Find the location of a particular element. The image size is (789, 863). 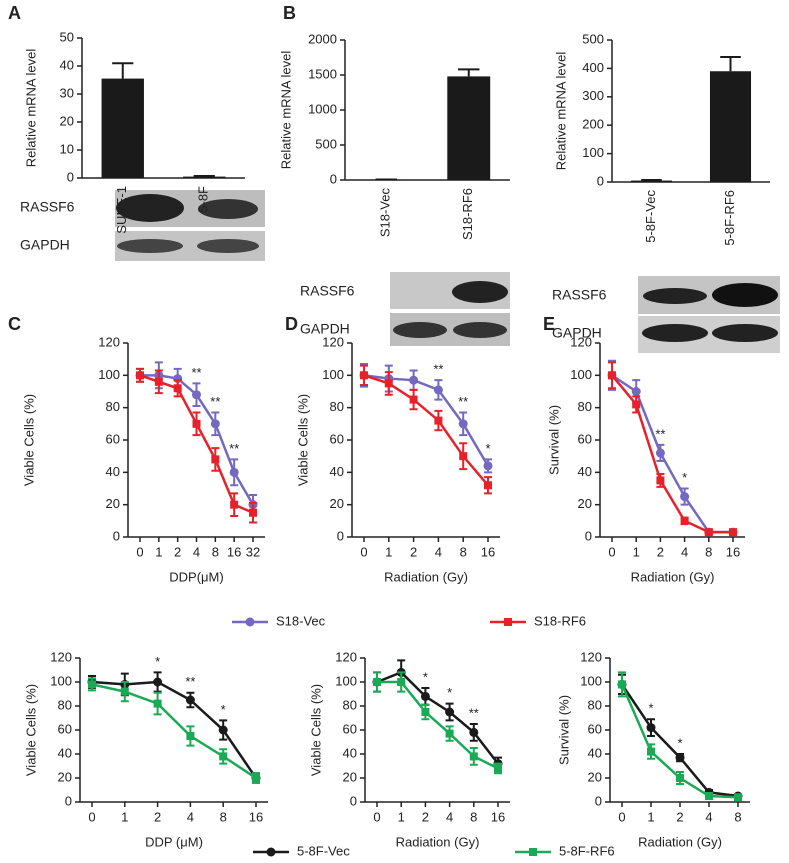

x-tick-label: 4 is located at coordinates (190, 816).